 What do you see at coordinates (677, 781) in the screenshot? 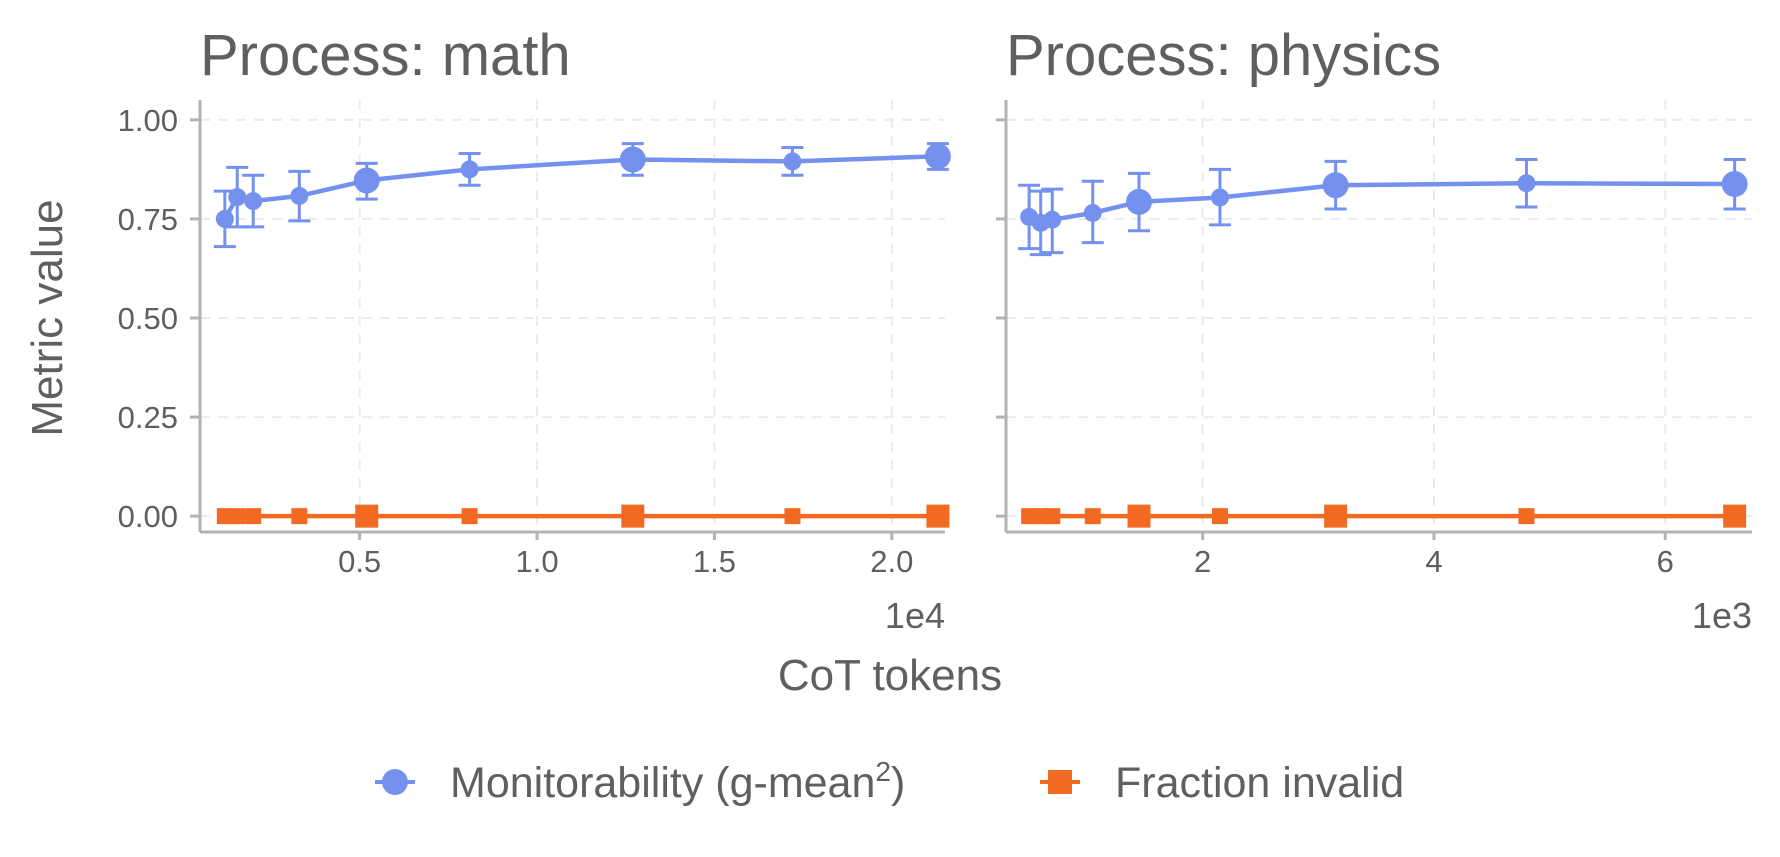
I see `legend-label-monitorability: Monitorability (g-mean2)` at bounding box center [677, 781].